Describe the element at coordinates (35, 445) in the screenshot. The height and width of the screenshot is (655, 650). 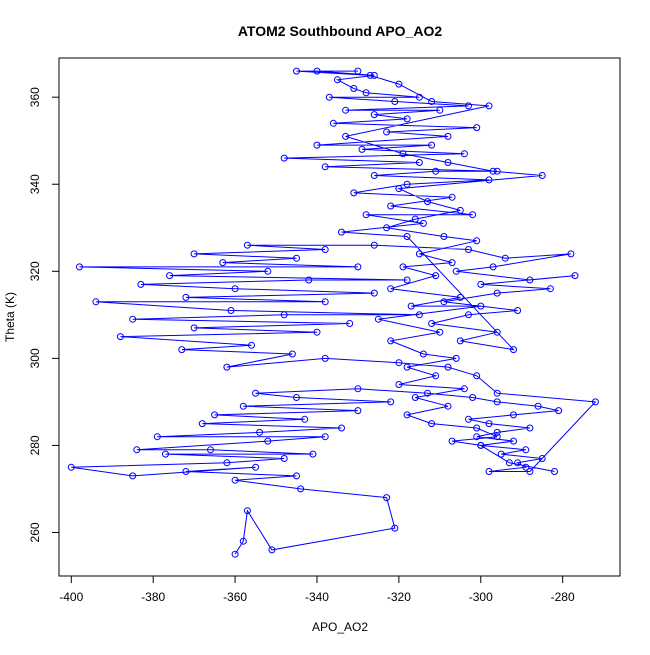
I see `y-tick-label: 280` at that location.